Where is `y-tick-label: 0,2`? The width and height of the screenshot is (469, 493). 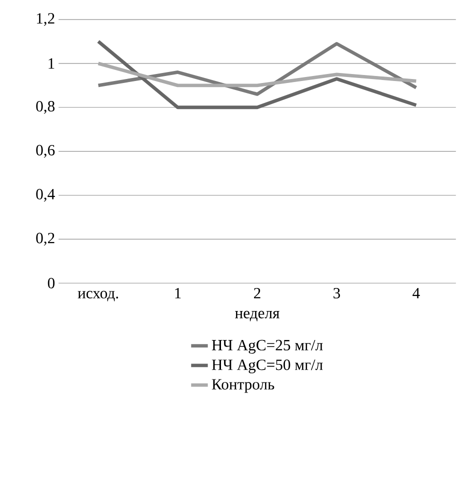 y-tick-label: 0,2 is located at coordinates (45, 239).